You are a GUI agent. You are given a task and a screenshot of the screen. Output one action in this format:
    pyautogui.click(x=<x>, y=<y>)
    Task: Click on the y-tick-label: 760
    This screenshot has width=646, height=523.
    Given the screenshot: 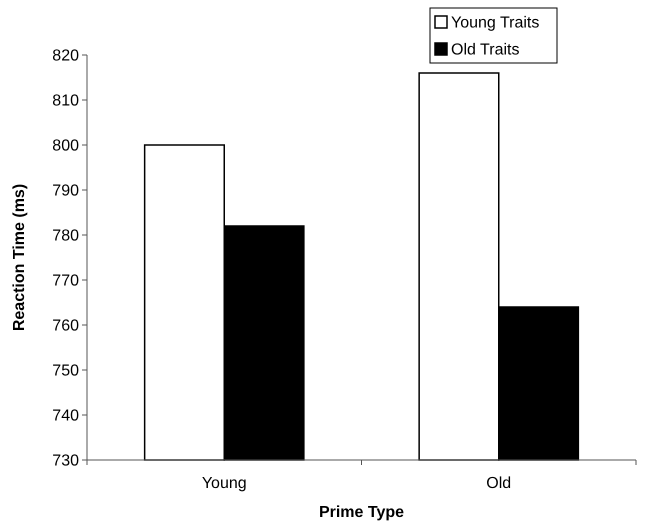 What is the action you would take?
    pyautogui.click(x=66, y=326)
    